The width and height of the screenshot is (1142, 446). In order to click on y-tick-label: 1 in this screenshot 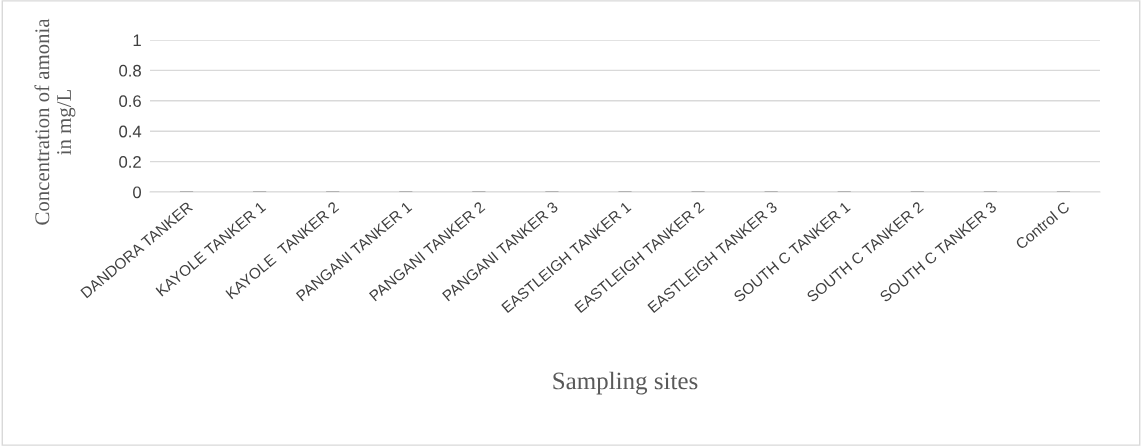, I will do `click(137, 40)`.